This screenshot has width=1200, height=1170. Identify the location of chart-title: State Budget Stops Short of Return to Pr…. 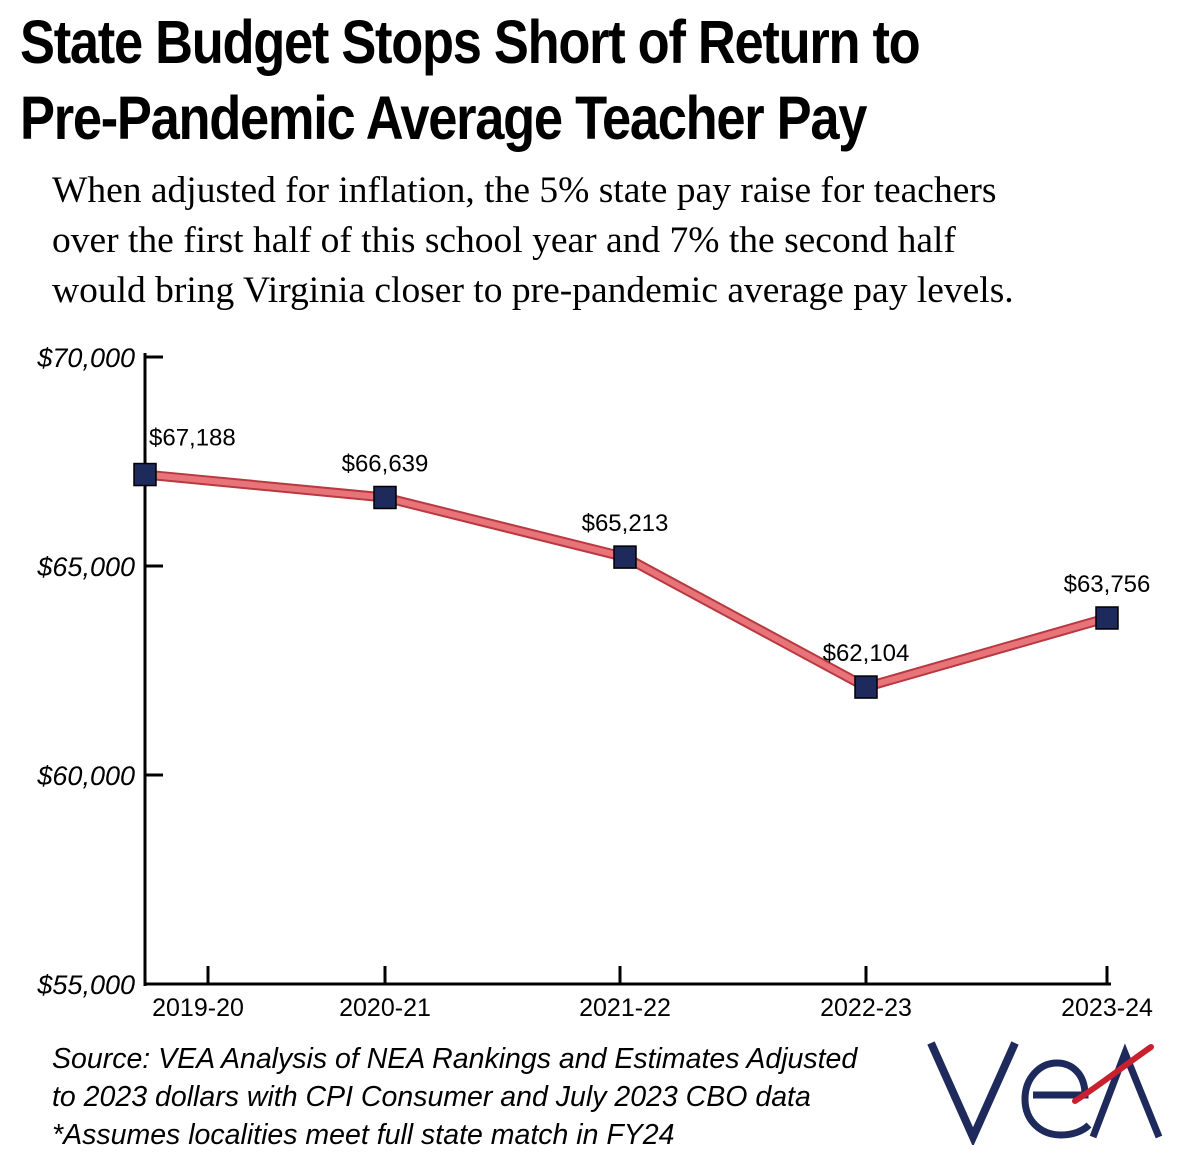
(600, 80).